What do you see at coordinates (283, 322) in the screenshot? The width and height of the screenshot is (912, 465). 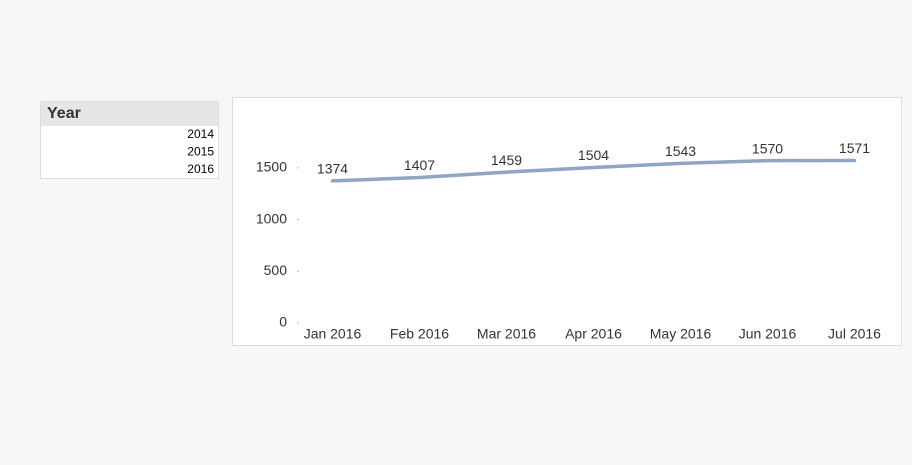 I see `y-tick-label: 0` at bounding box center [283, 322].